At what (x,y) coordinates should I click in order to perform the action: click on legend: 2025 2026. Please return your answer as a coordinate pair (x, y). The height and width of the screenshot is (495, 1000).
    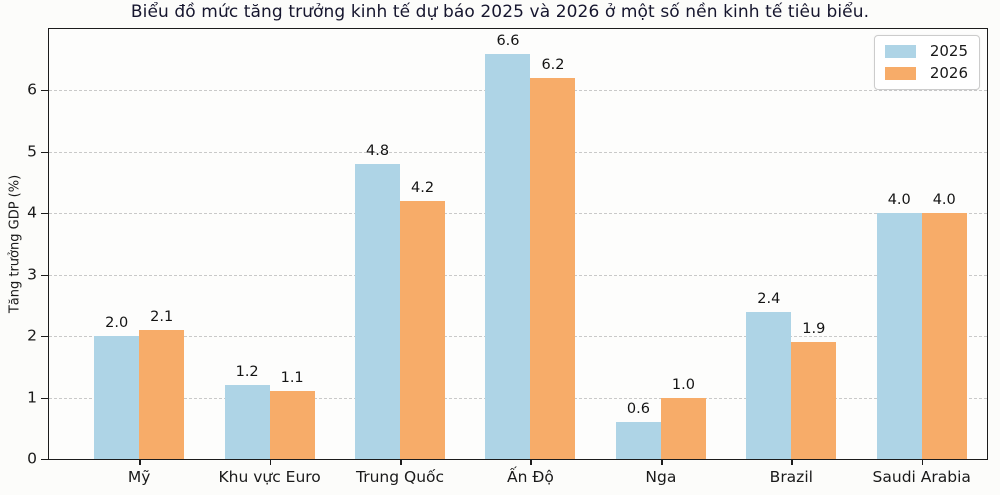
    Looking at the image, I should click on (927, 62).